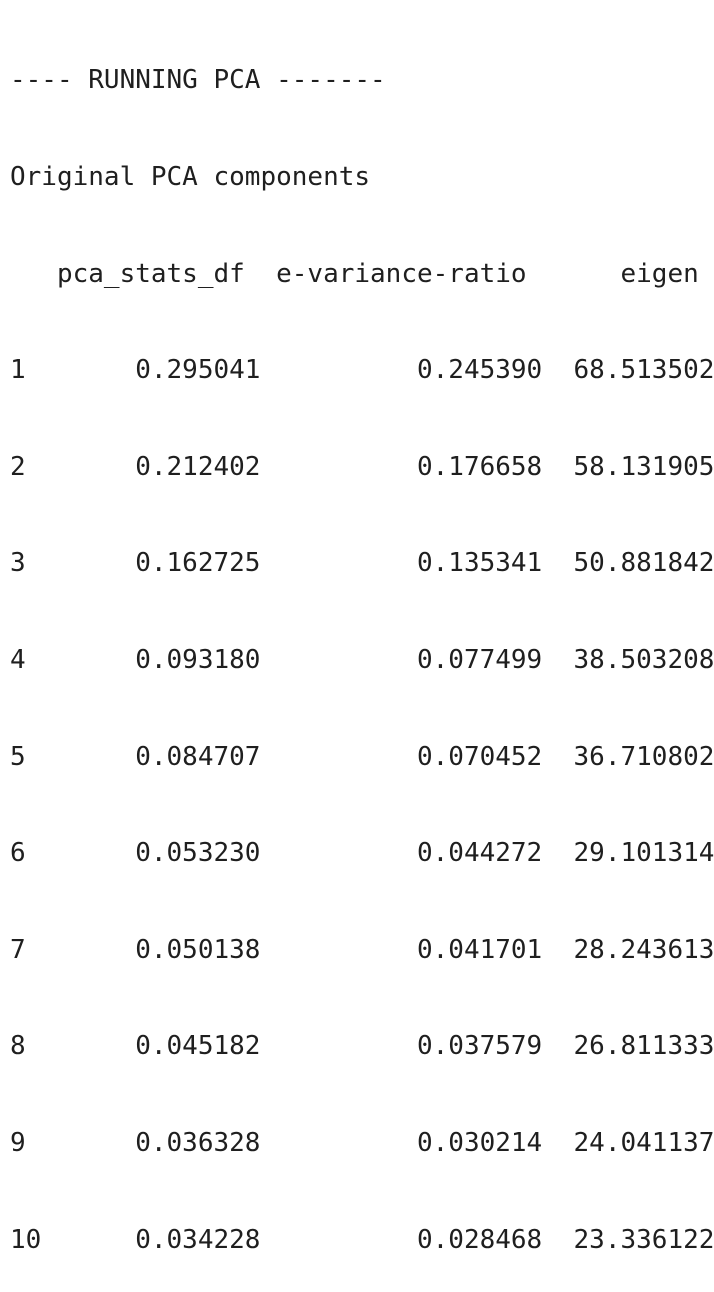  What do you see at coordinates (362, 1046) in the screenshot?
I see `original-table-row: 8 0.045182 0.037579 26.811333` at bounding box center [362, 1046].